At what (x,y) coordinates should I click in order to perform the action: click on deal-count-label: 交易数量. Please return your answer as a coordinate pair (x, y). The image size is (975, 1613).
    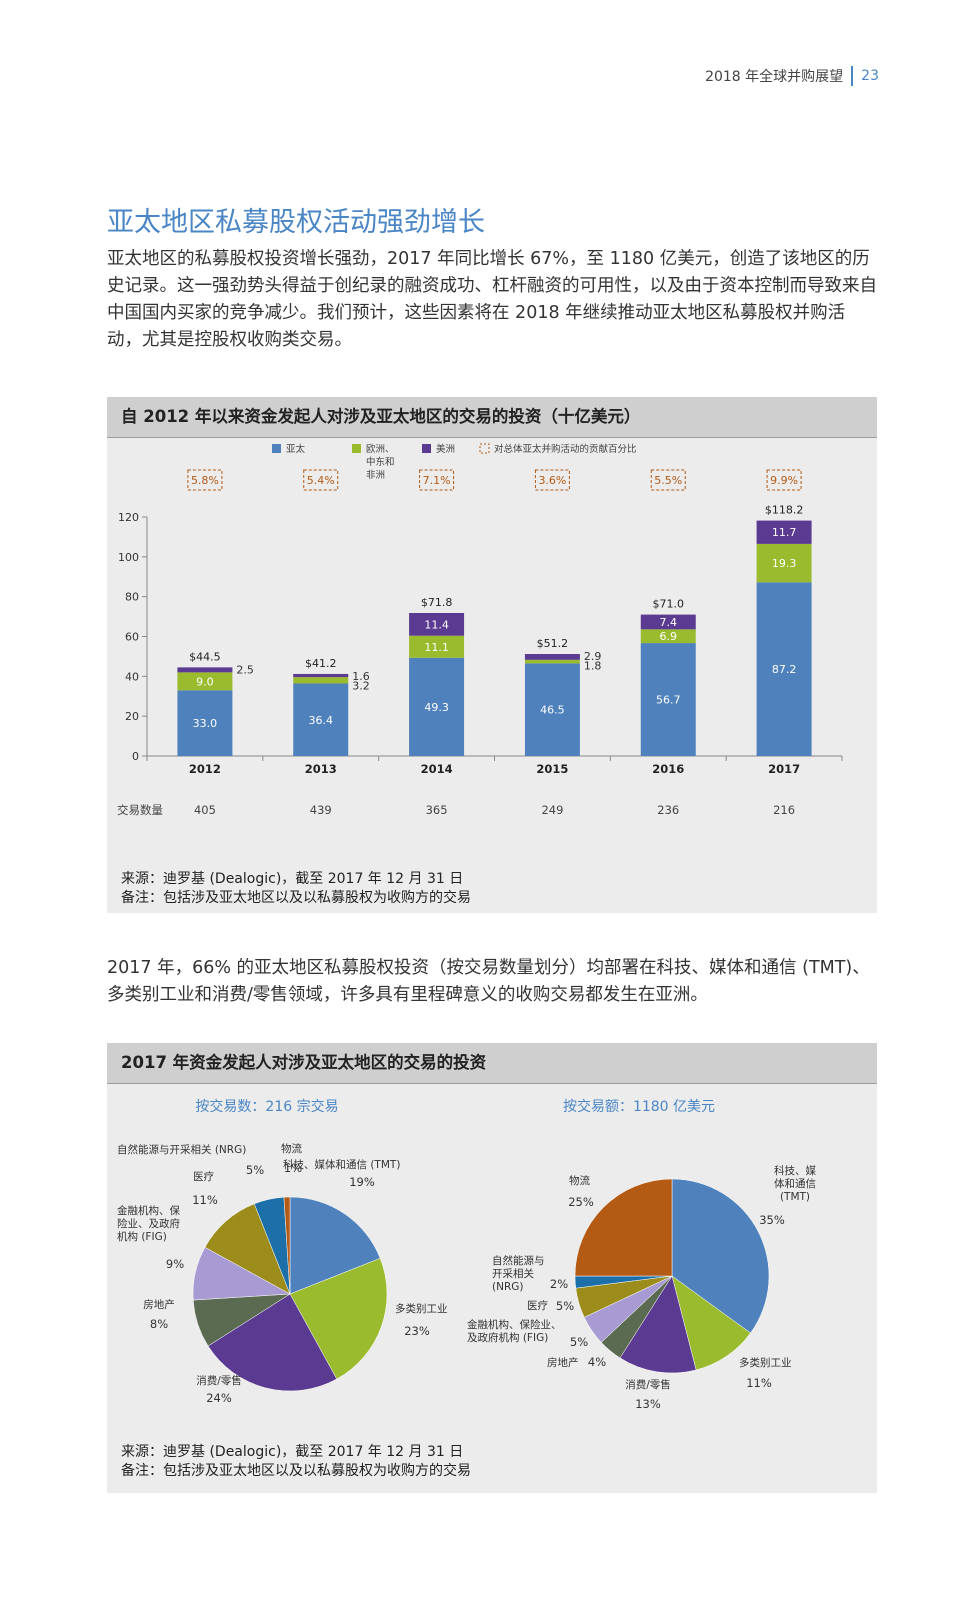
    Looking at the image, I should click on (140, 810).